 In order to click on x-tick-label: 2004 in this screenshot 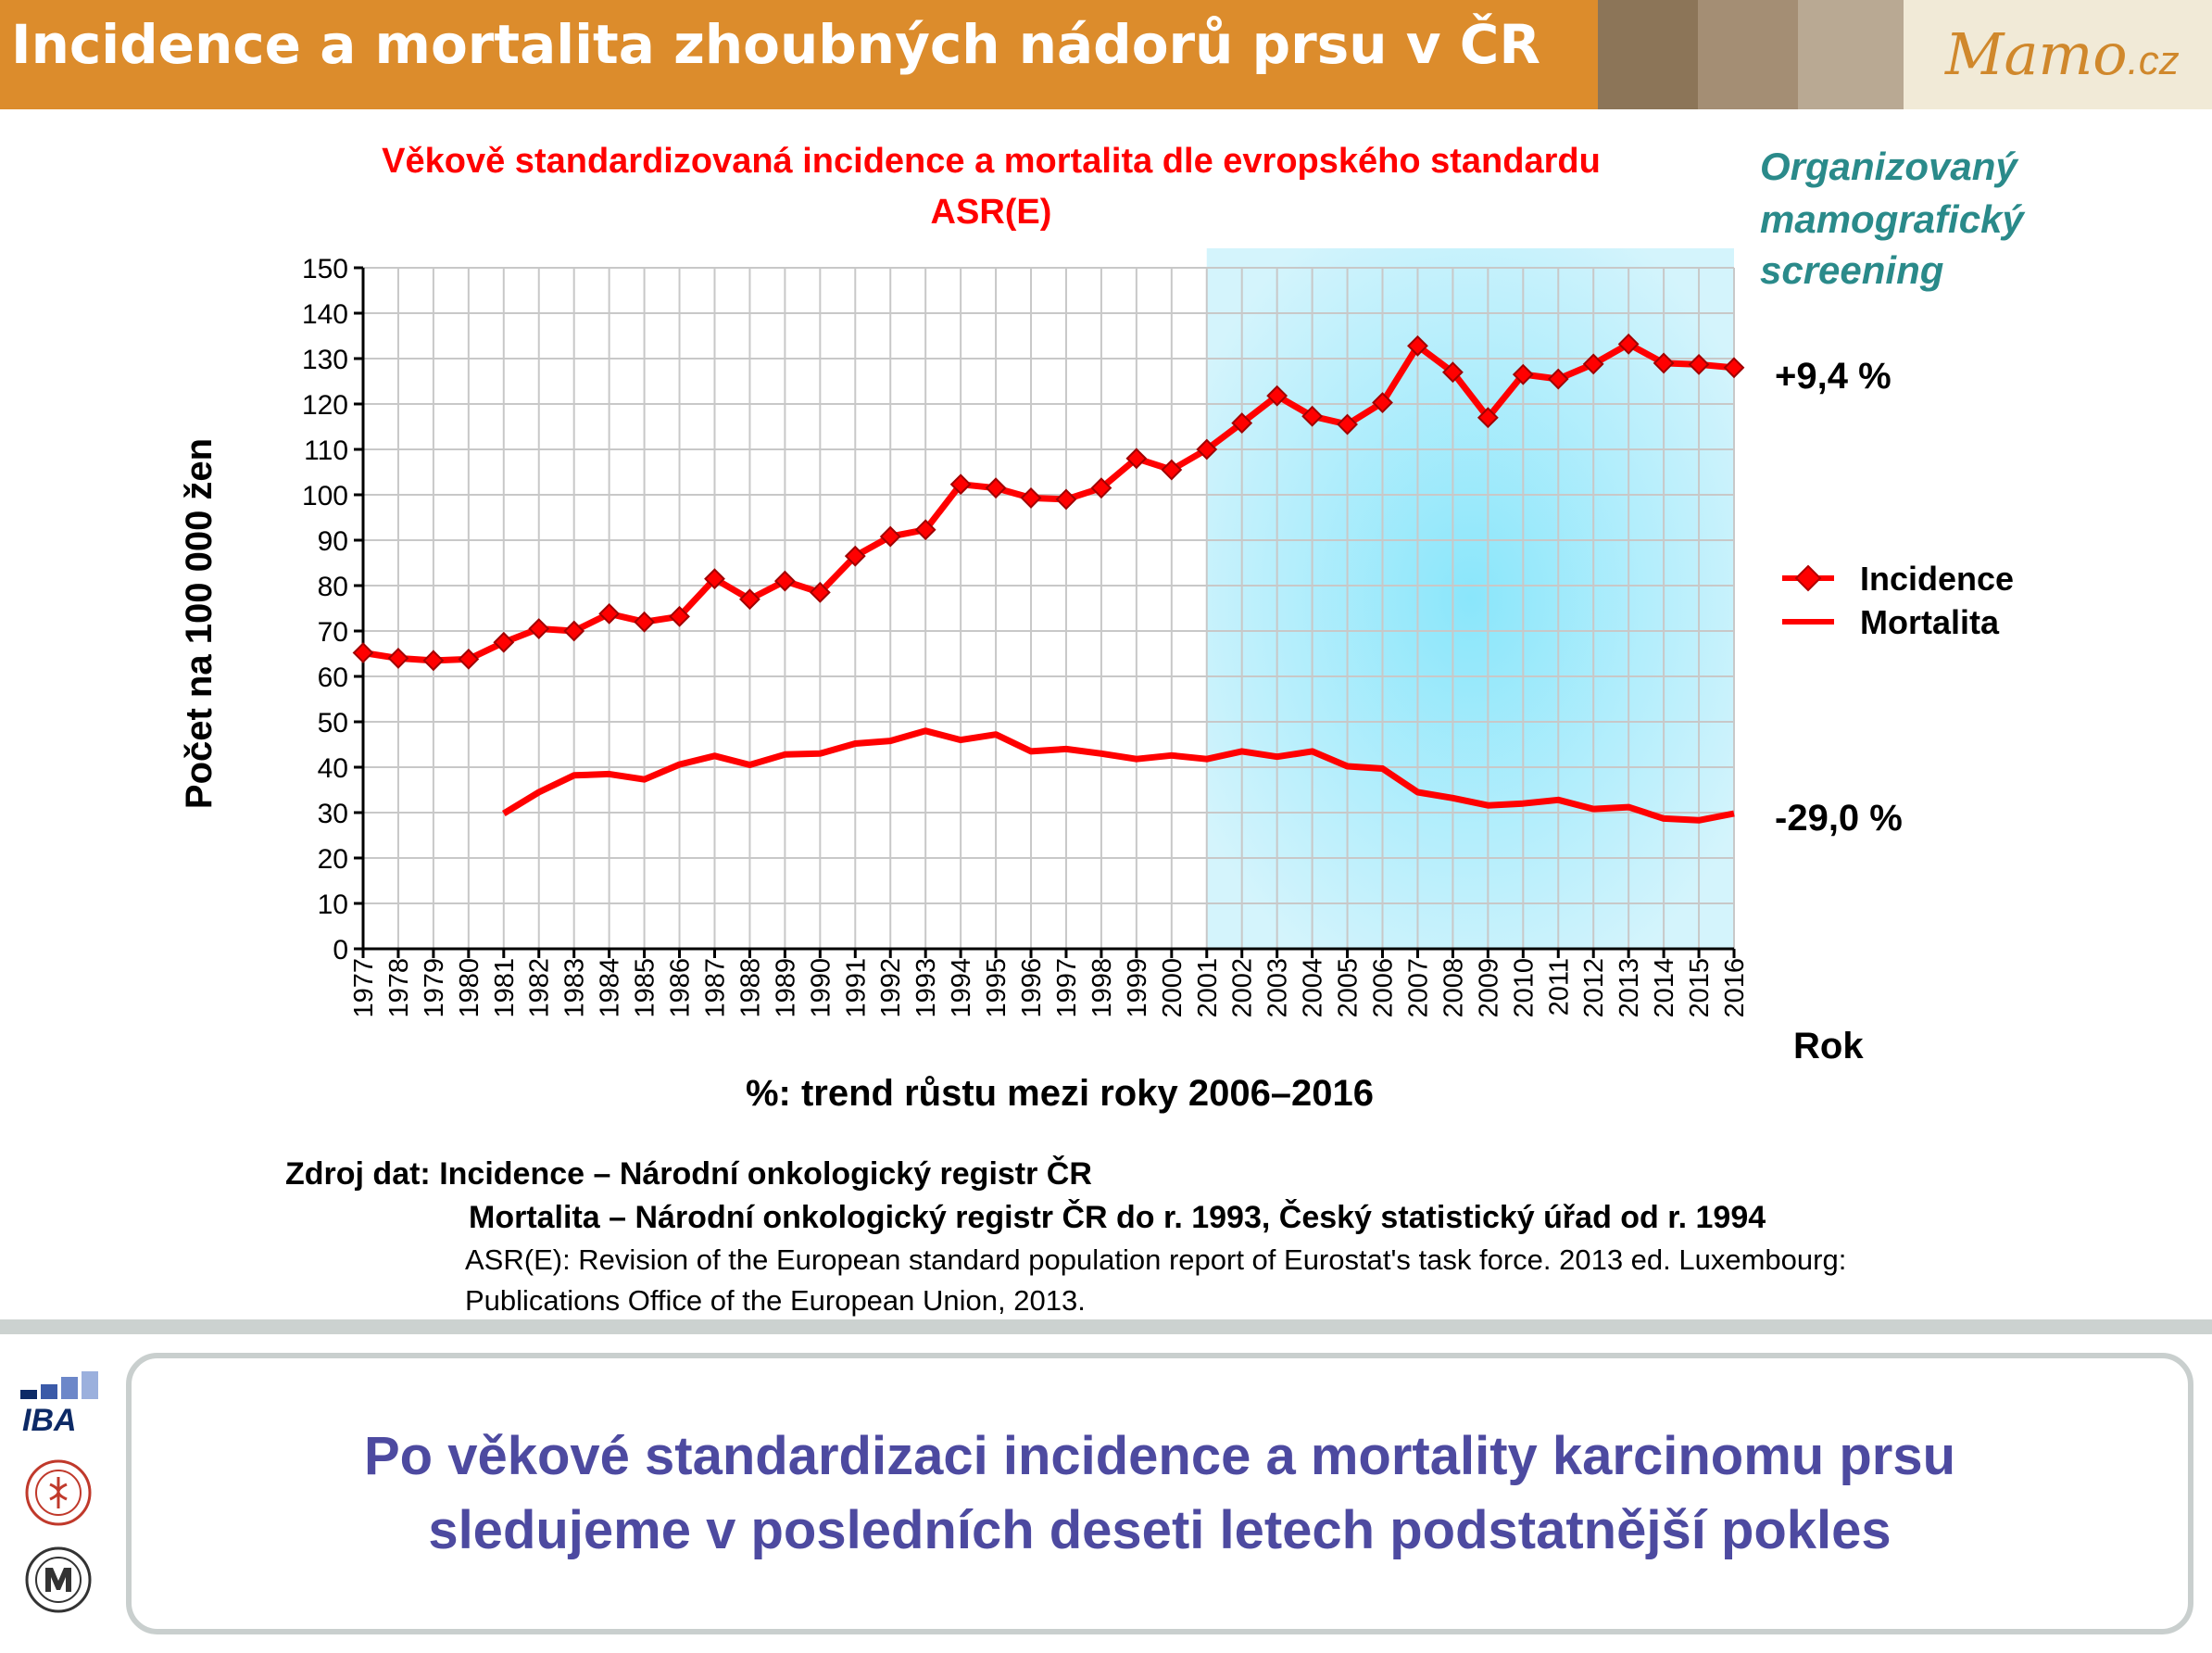, I will do `click(1313, 988)`.